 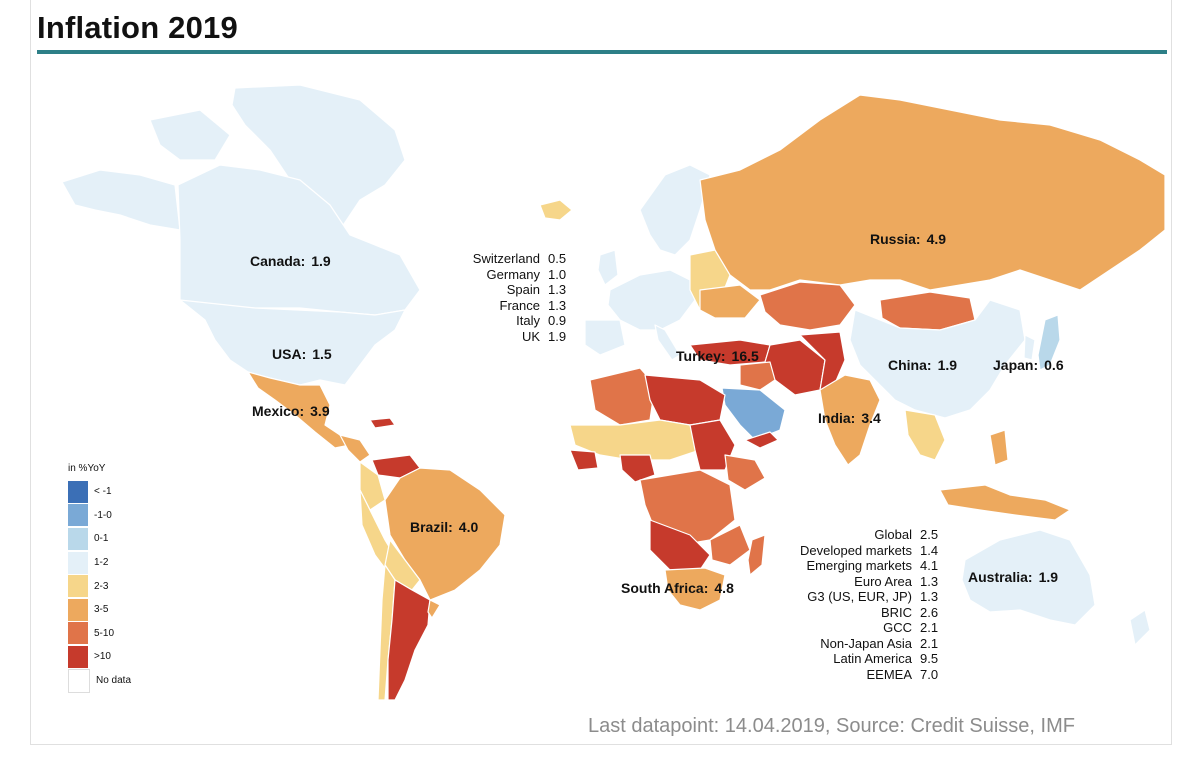 What do you see at coordinates (929, 550) in the screenshot?
I see `row-value: 1.4` at bounding box center [929, 550].